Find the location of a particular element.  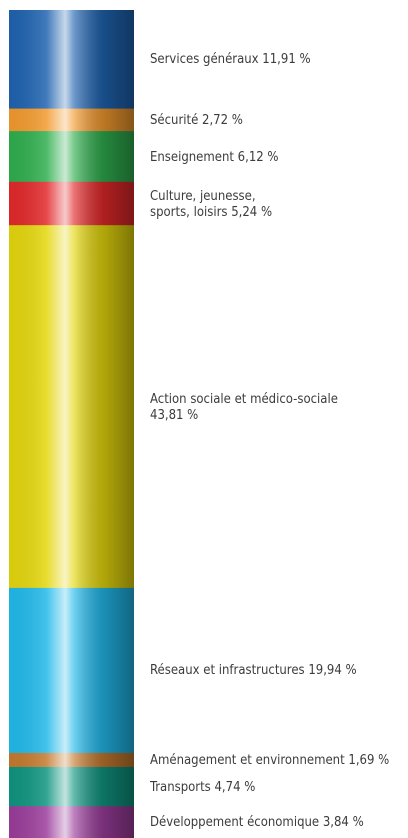

segment-label-7: Aménagement et environnement 1,69 % is located at coordinates (270, 760).